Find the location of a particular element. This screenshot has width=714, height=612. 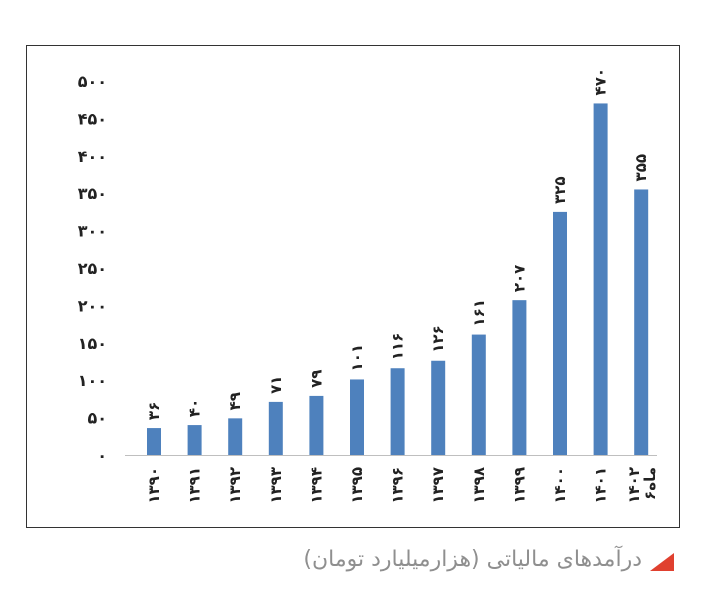

y-tick-label: ۵۰ is located at coordinates (97, 418).